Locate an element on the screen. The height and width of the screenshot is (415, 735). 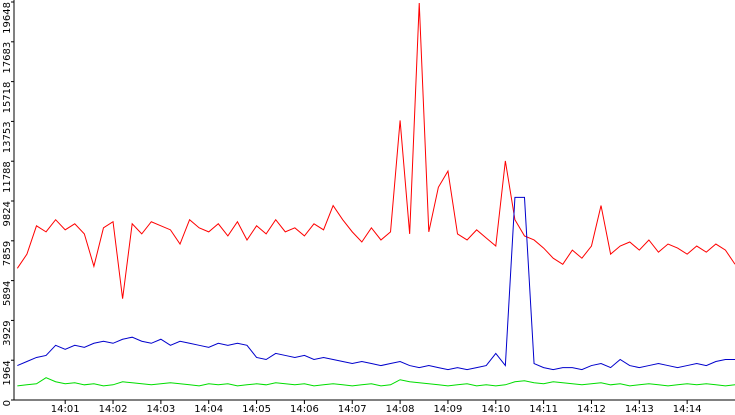
y-tick-label: 11788 is located at coordinates (7, 177).